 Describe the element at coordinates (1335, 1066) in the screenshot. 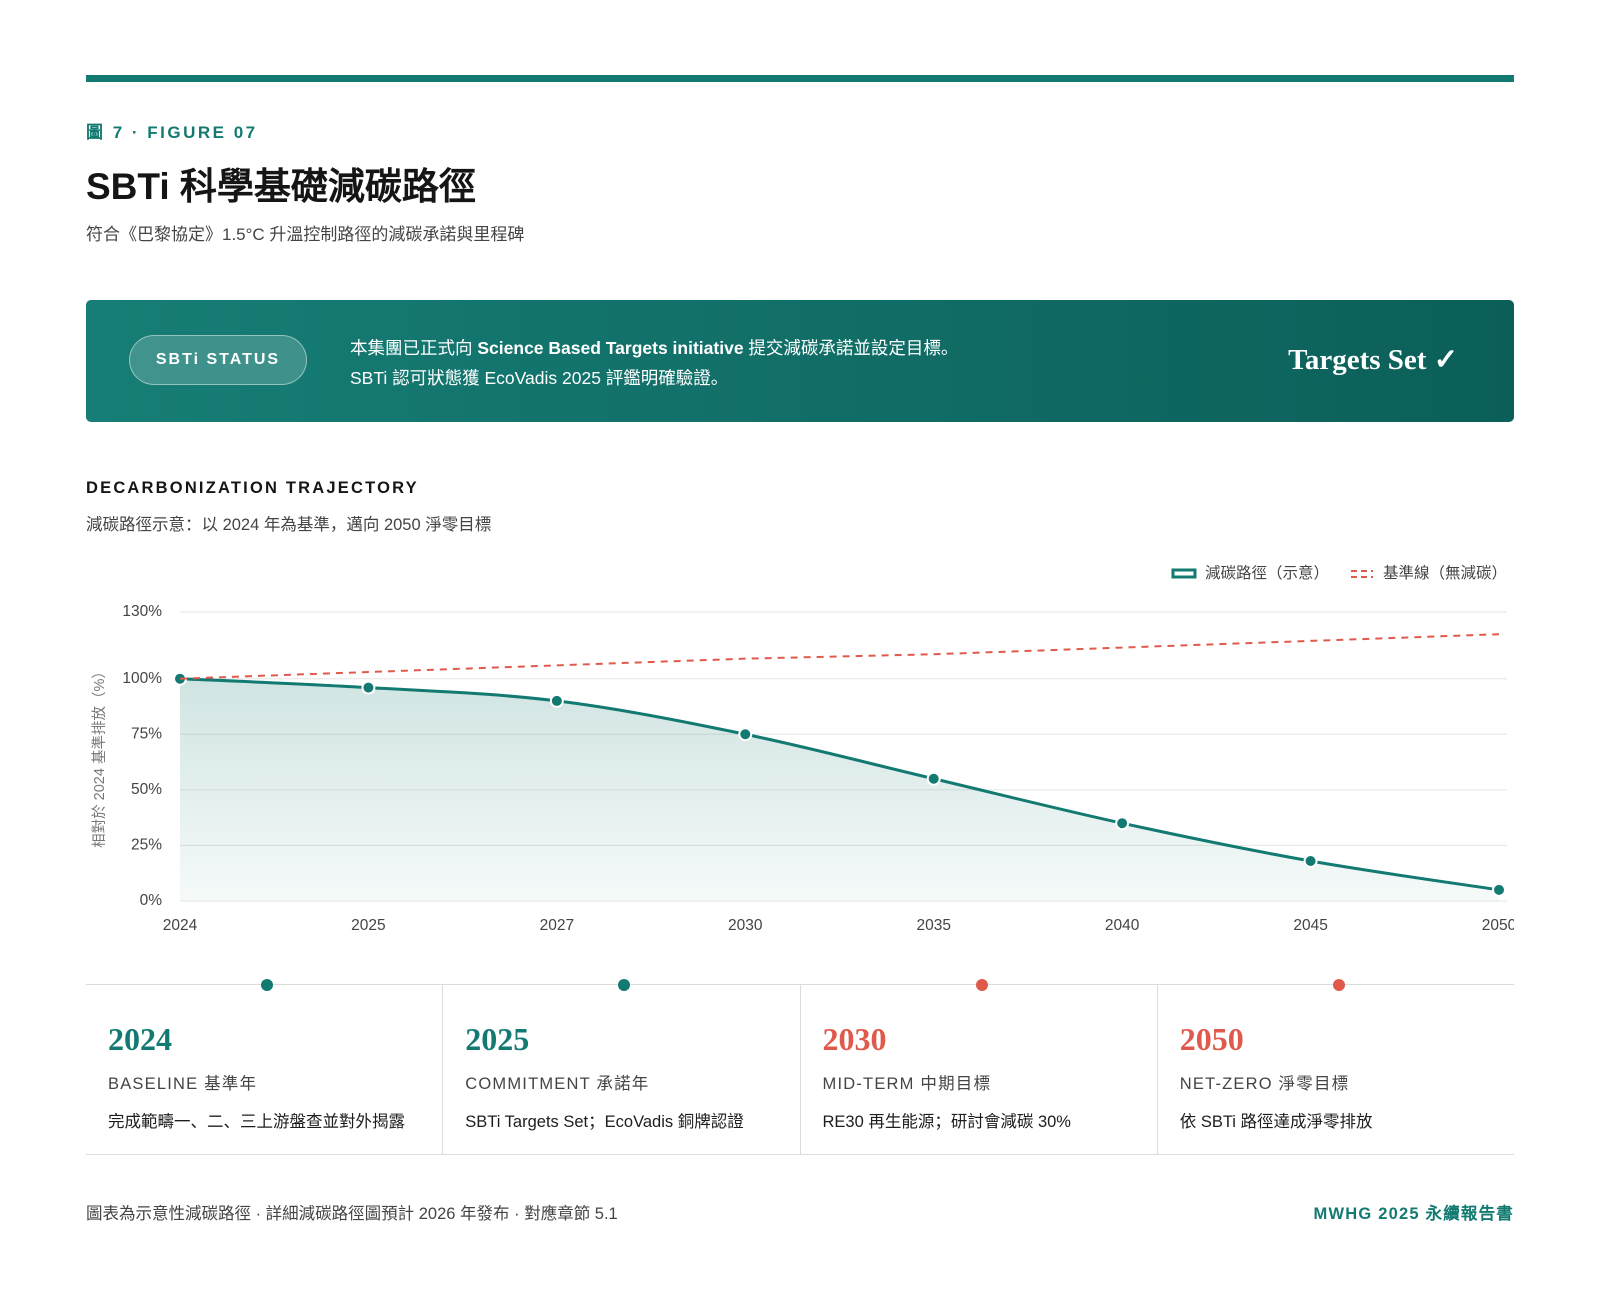

I see `milestone-card: 2050 NET-ZERO 淨零目標依 SBTi 路徑達成淨零排放` at that location.